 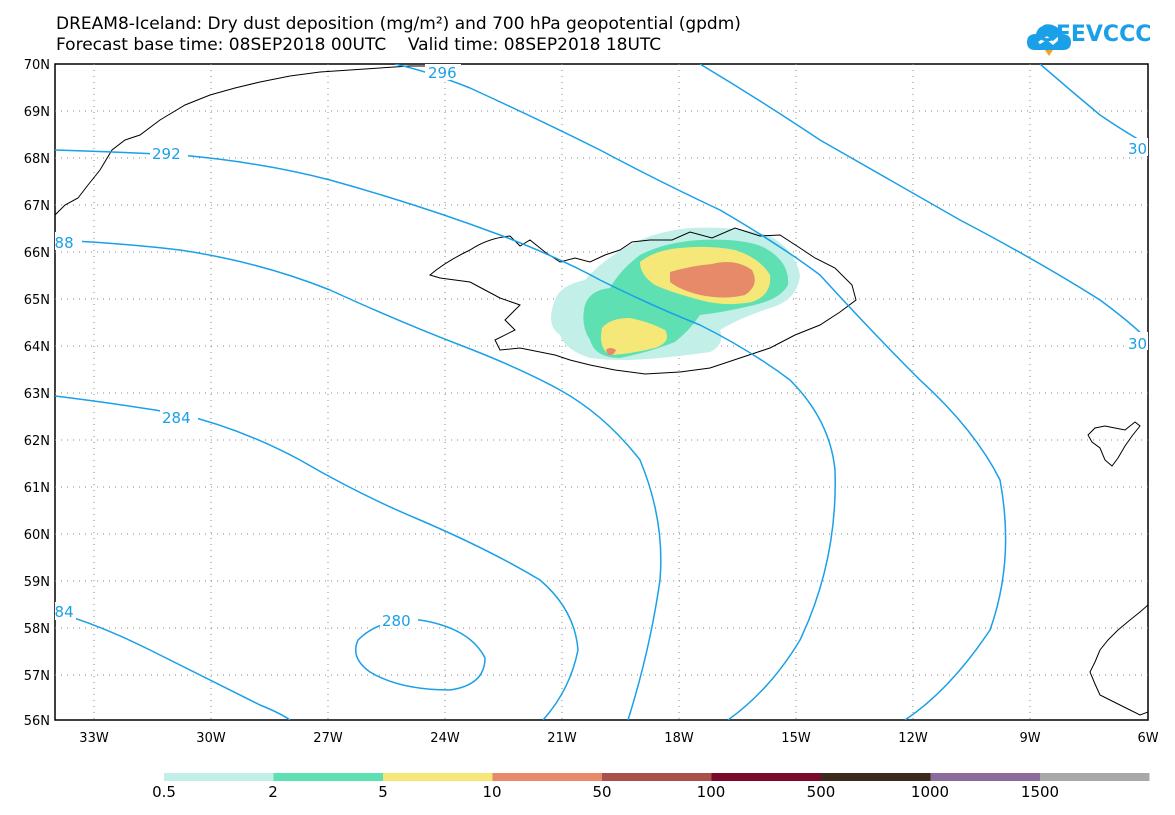 I want to click on lat-tick-57: 57N, so click(x=37, y=676).